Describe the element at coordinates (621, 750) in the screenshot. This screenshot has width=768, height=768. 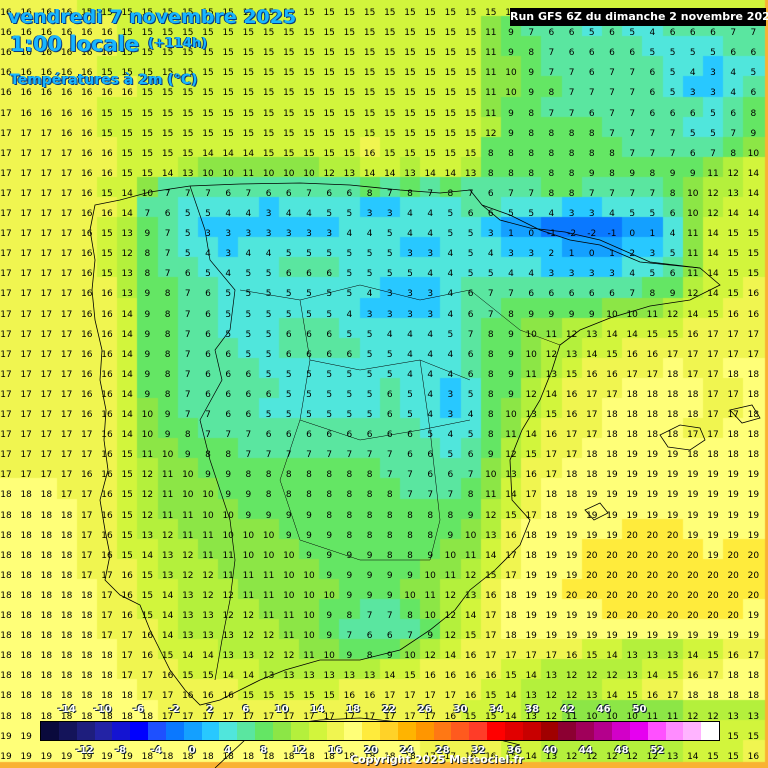
I see `legend-lower-label: 48` at that location.